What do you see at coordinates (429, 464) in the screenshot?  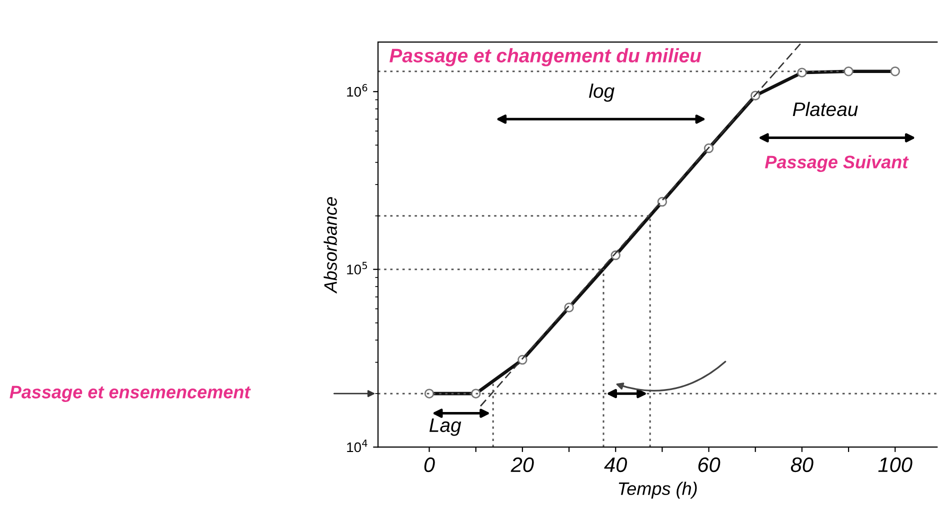 I see `x-tick-label: 0` at bounding box center [429, 464].